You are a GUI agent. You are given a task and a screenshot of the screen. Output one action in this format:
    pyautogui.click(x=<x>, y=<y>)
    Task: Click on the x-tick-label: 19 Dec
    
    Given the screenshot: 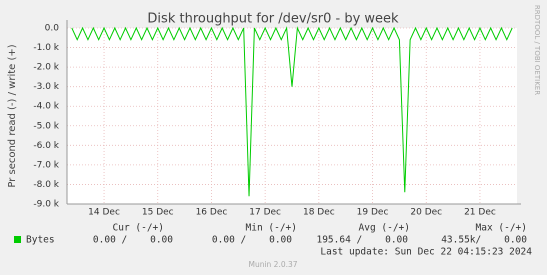 What is the action you would take?
    pyautogui.click(x=373, y=213)
    